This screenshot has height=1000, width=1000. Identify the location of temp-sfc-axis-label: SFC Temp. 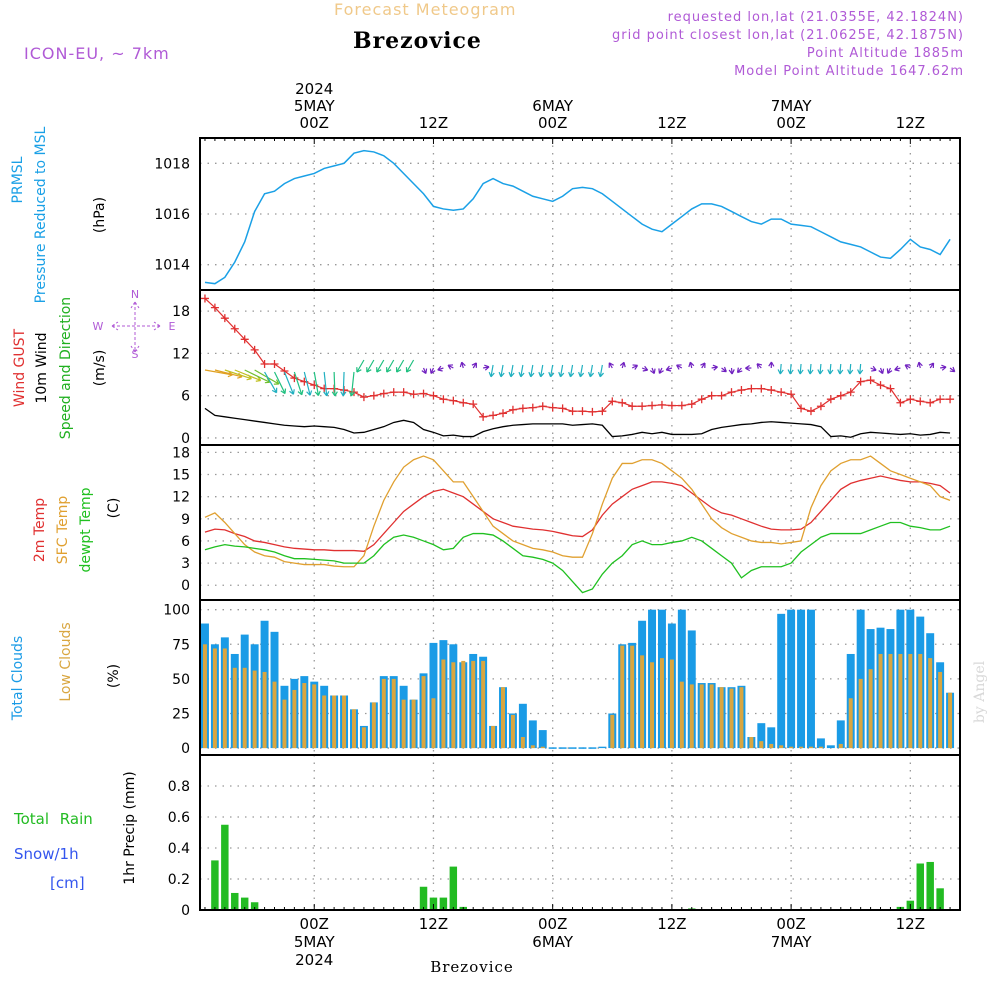
(63, 530).